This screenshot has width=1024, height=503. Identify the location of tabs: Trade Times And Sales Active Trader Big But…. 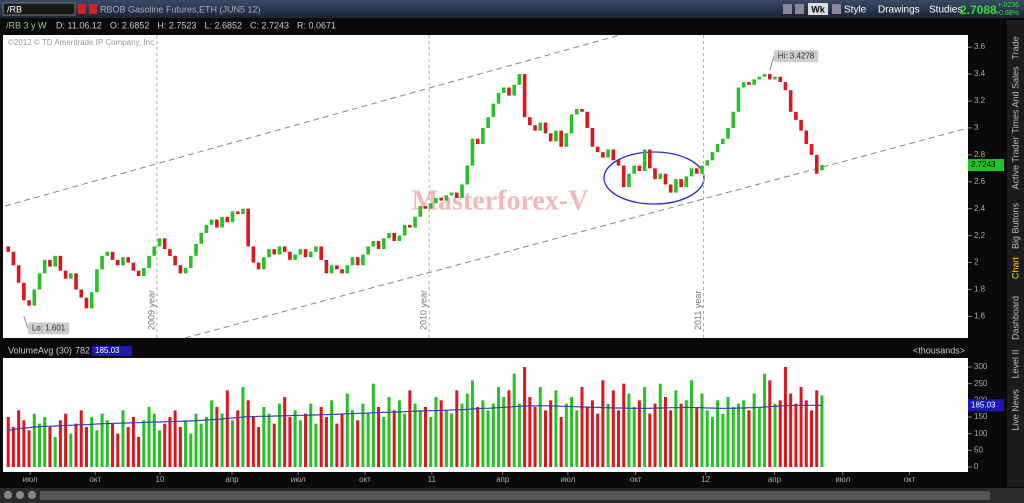
(1015, 233).